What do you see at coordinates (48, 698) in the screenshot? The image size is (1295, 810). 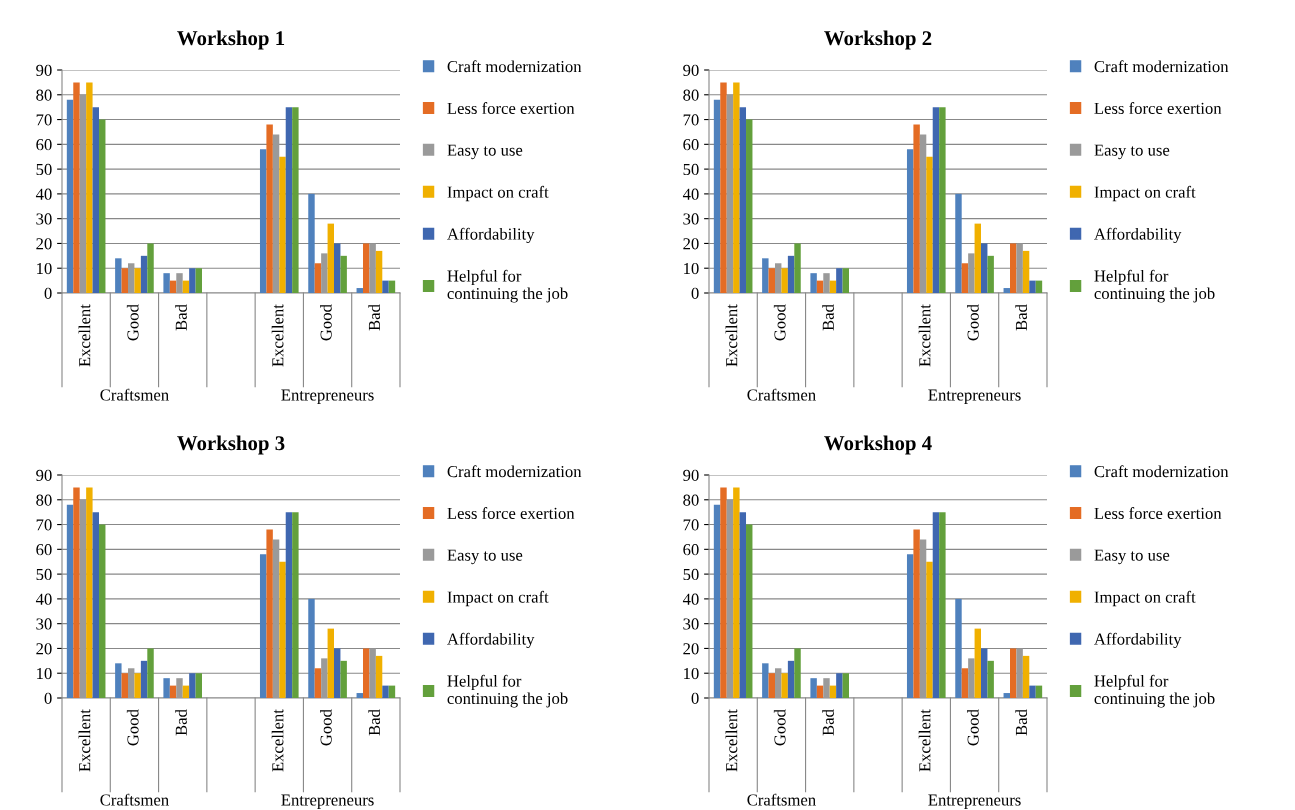 I see `y-tick-label: 0` at bounding box center [48, 698].